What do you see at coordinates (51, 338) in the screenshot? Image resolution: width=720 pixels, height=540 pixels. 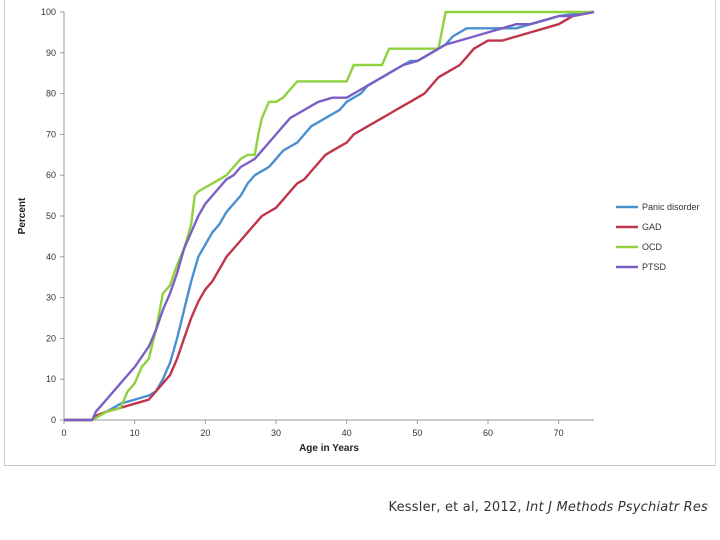 I see `y-tick-label: 20` at bounding box center [51, 338].